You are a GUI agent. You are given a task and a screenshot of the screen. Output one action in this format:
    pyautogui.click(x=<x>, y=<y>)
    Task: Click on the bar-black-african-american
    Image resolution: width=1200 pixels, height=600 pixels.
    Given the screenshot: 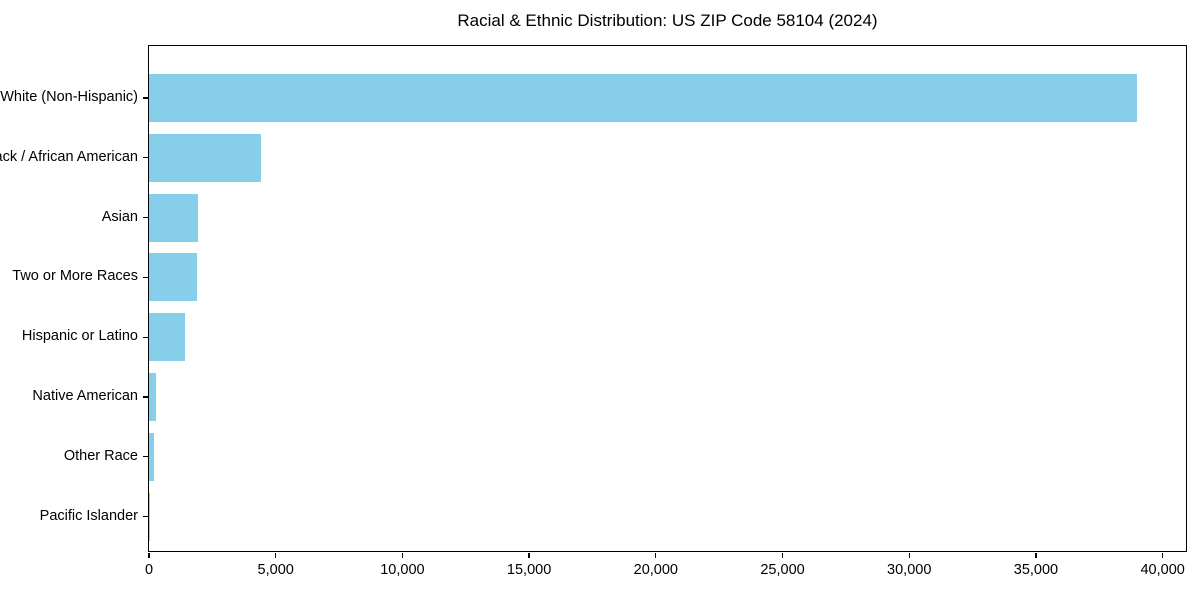 What is the action you would take?
    pyautogui.click(x=205, y=157)
    